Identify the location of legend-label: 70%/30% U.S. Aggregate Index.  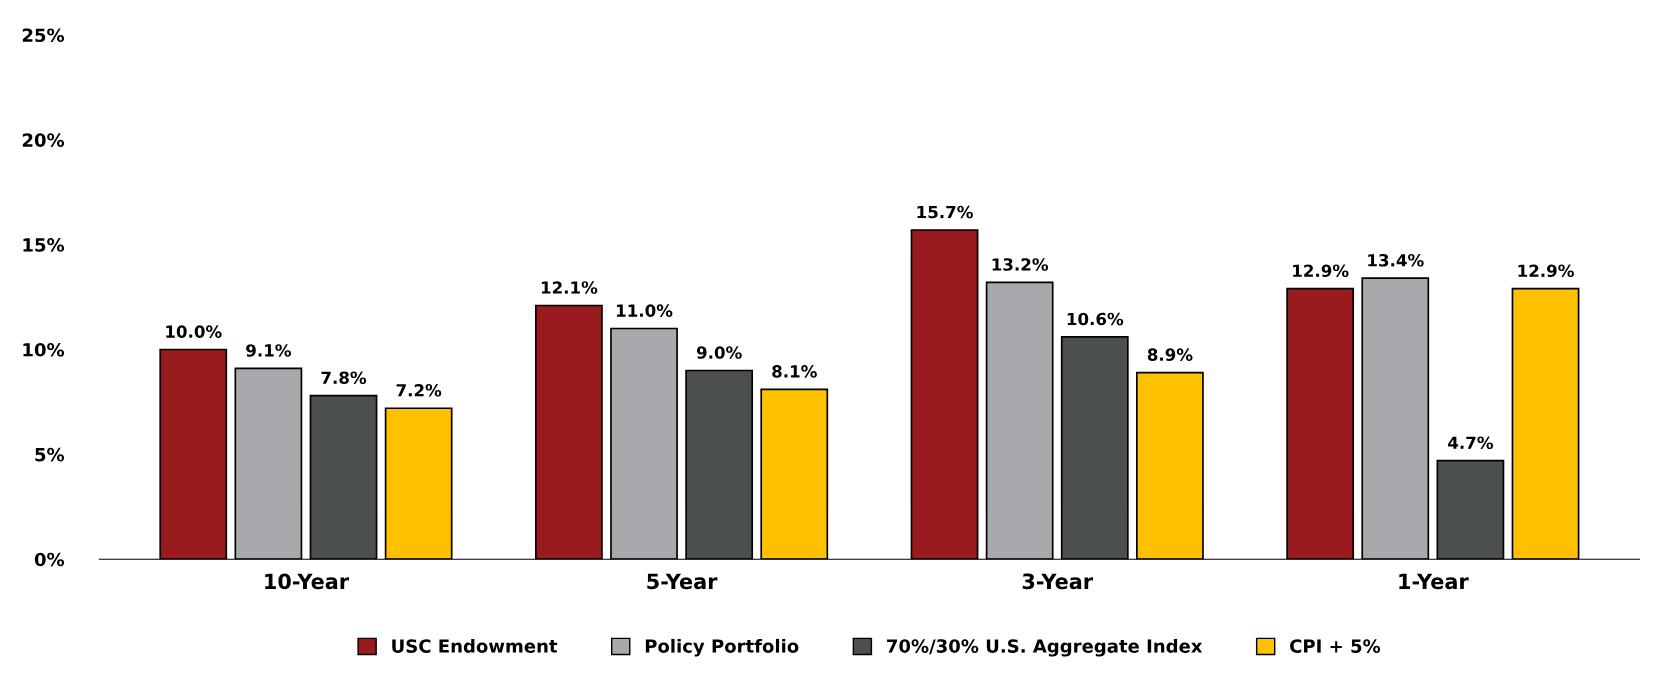
(1045, 647).